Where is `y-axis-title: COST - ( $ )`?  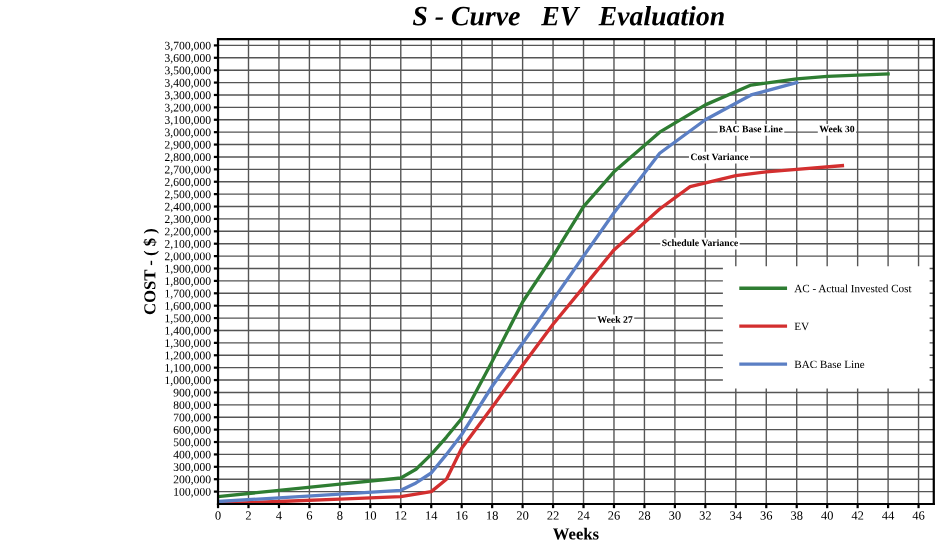
y-axis-title: COST - ( $ ) is located at coordinates (151, 271).